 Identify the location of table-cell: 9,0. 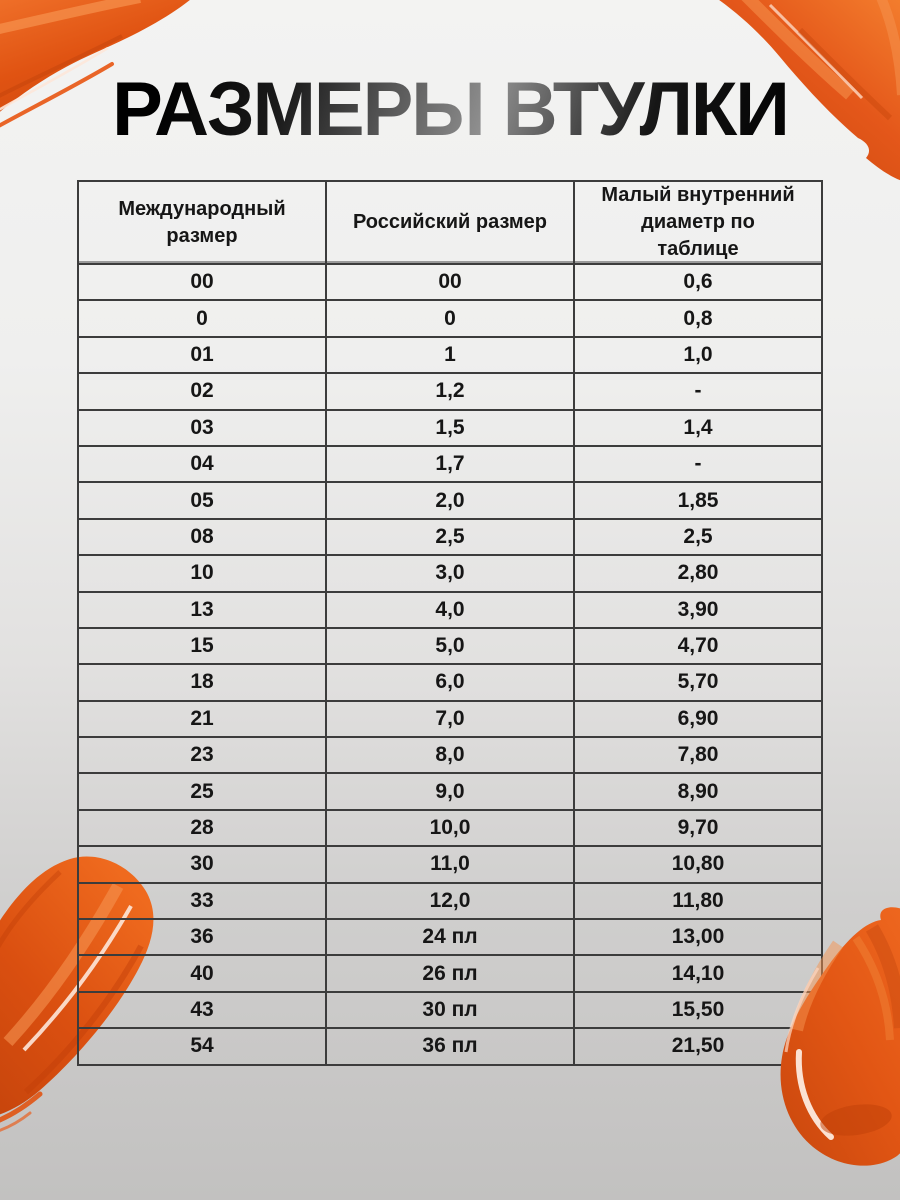
(450, 791).